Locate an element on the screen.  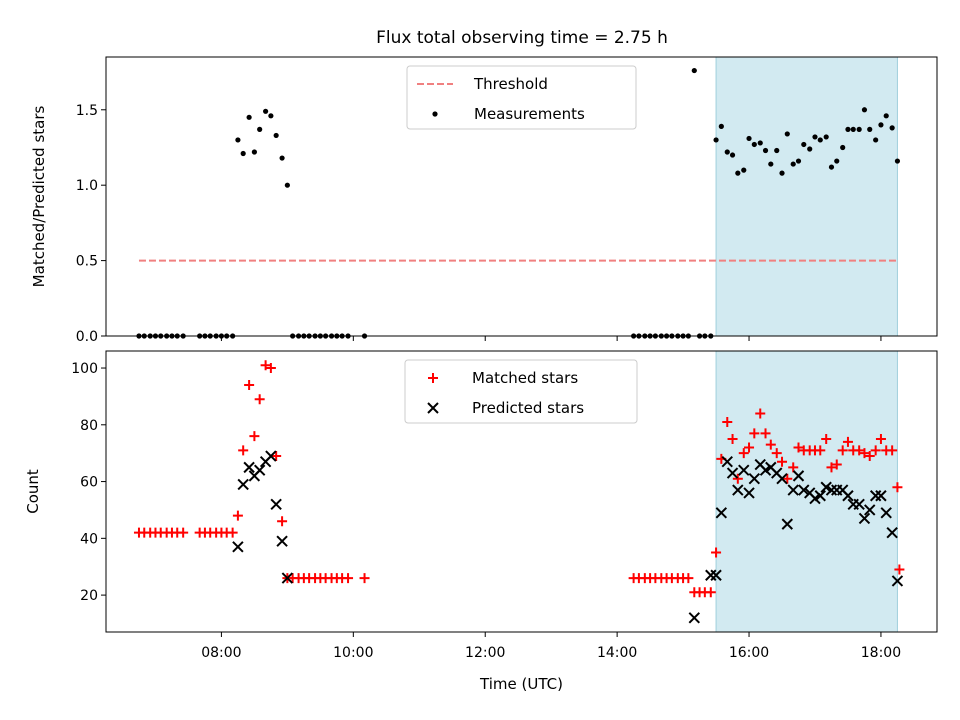
y-tick-label: 100 is located at coordinates (84, 369).